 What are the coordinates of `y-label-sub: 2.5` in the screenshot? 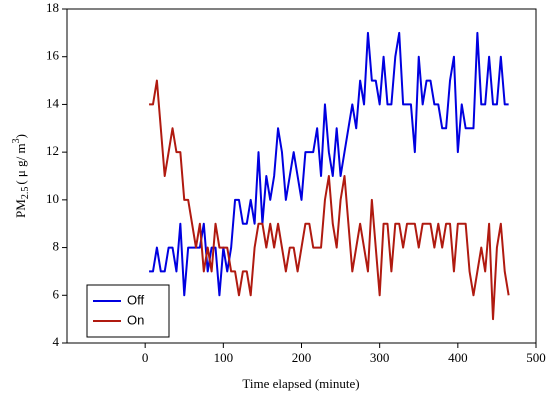 It's located at (25, 193).